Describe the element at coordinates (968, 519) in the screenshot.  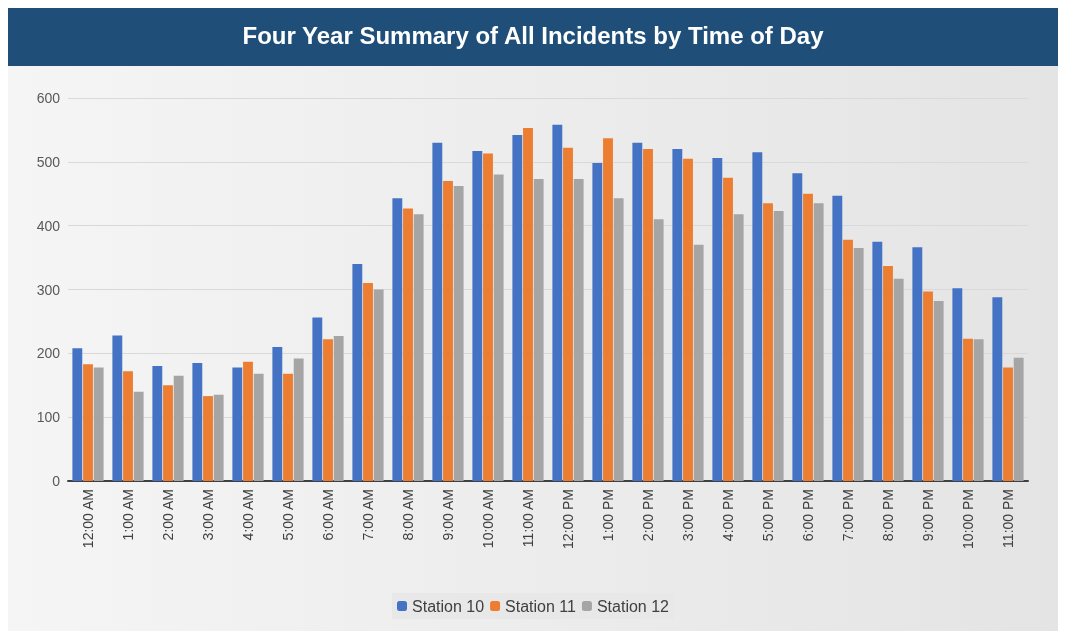
I see `x-tick-label: 10:00 PM` at that location.